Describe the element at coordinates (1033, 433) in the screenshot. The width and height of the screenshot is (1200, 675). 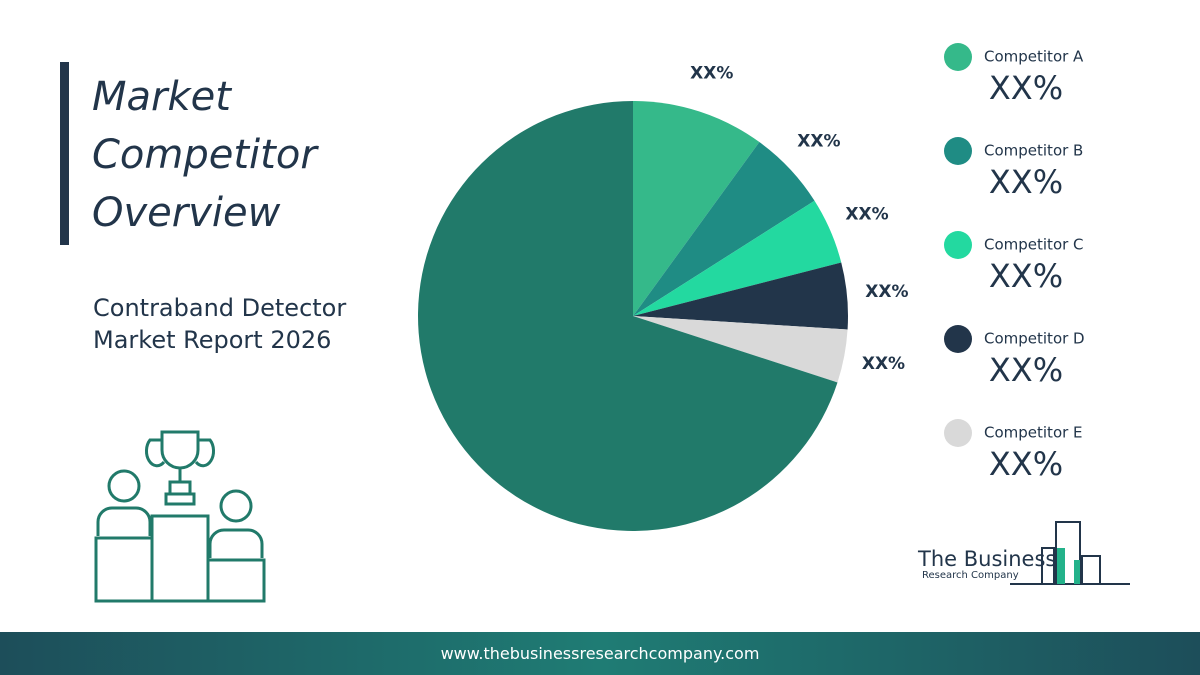
I see `legend-label: Competitor E` at that location.